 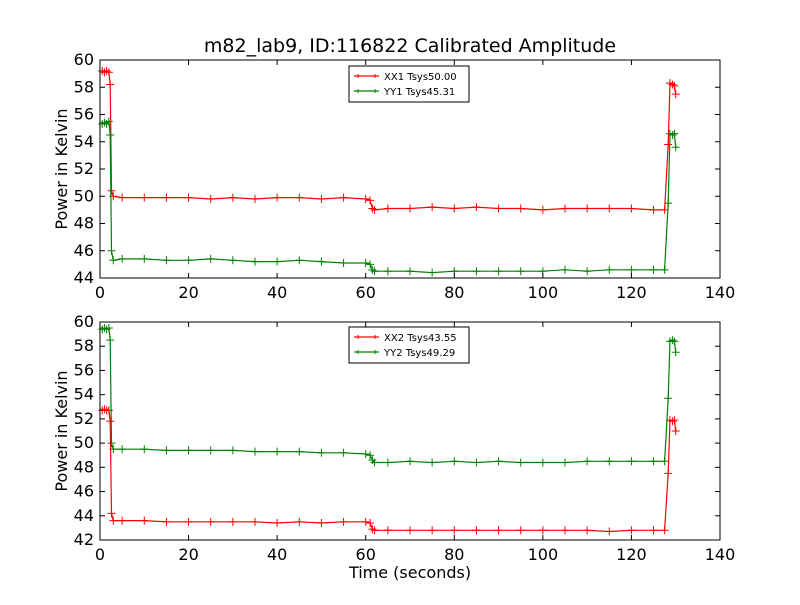 What do you see at coordinates (188, 292) in the screenshot?
I see `x-tick-label: 20` at bounding box center [188, 292].